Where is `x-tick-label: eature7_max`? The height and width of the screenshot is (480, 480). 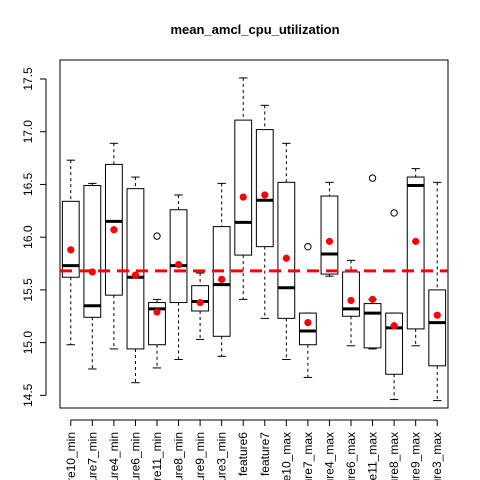 x-tick-label: eature7_max is located at coordinates (308, 456).